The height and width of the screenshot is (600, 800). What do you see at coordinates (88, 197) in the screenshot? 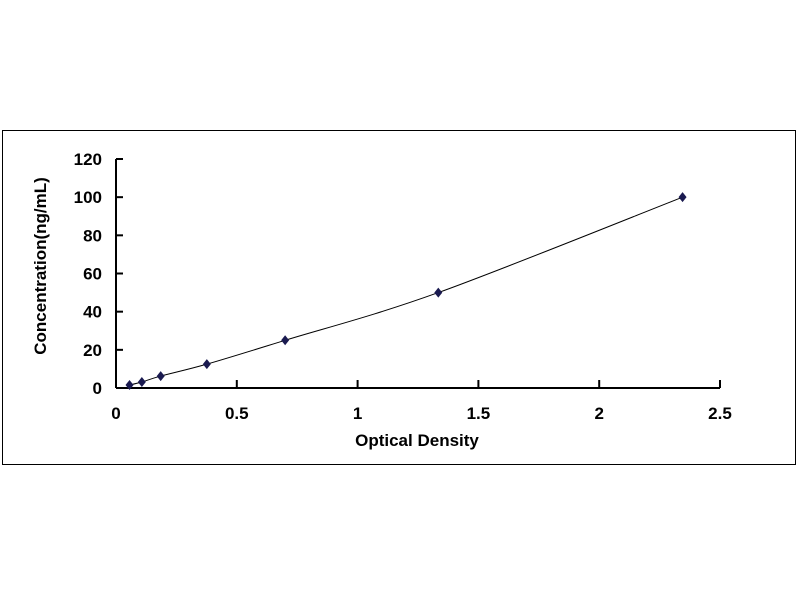
I see `y-tick-label: 100` at bounding box center [88, 197].